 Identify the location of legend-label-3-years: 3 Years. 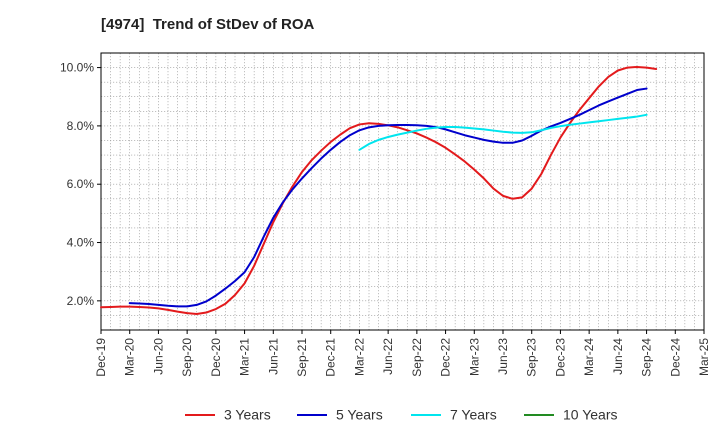
(247, 415).